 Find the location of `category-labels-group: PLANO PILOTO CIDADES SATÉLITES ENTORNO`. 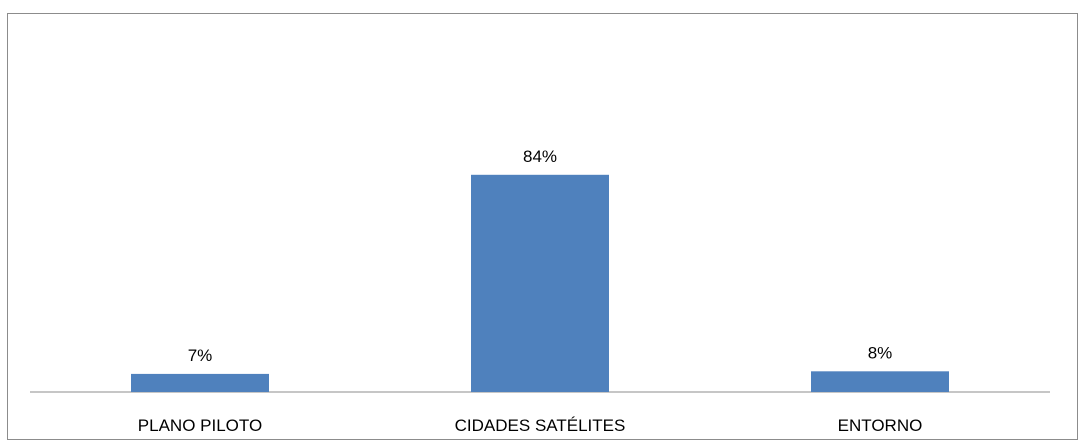

category-labels-group: PLANO PILOTO CIDADES SATÉLITES ENTORNO is located at coordinates (530, 425).